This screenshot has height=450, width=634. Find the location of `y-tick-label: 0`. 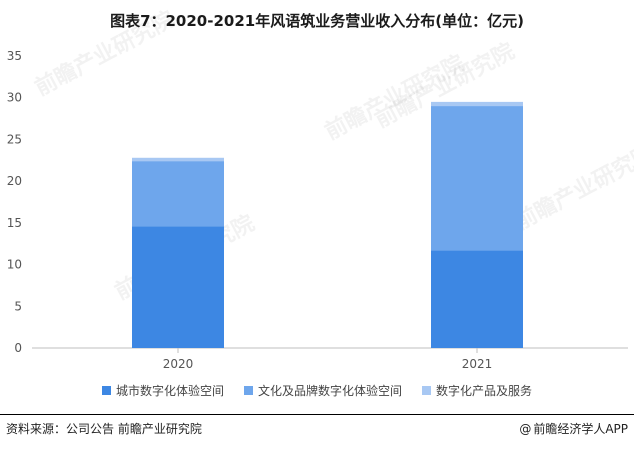

y-tick-label: 0 is located at coordinates (18, 348).